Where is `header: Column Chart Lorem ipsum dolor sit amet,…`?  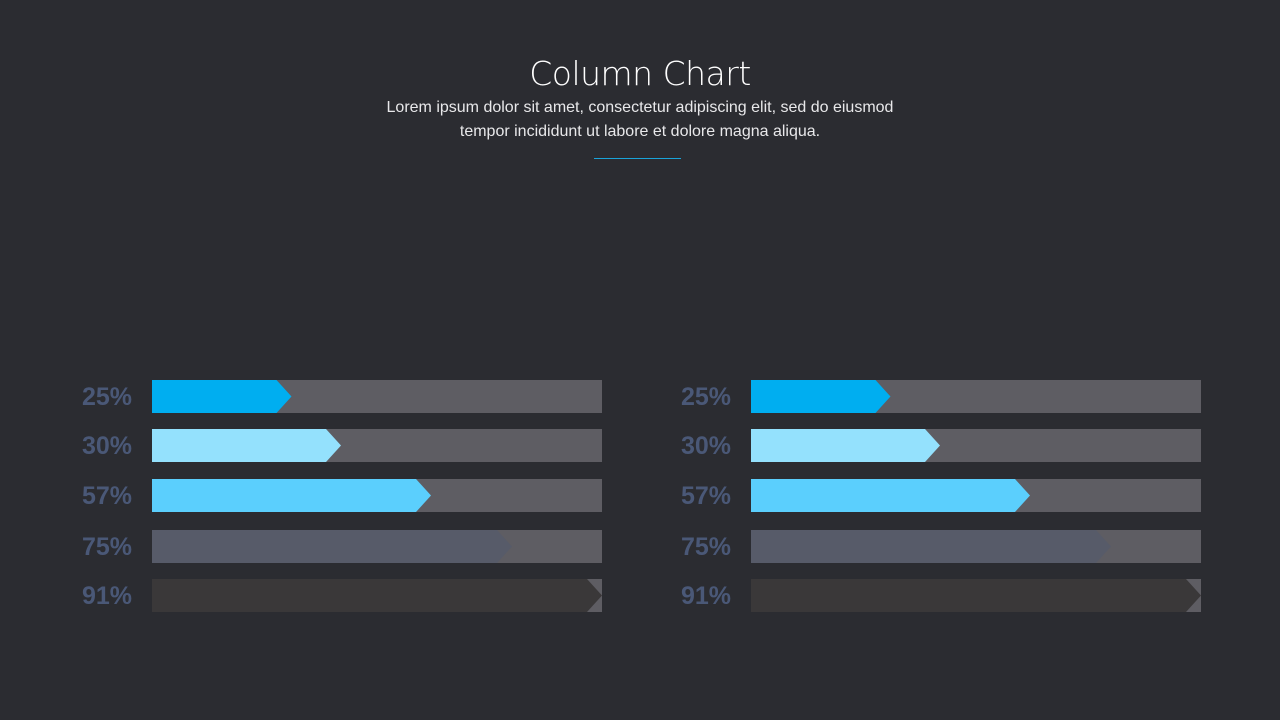 header: Column Chart Lorem ipsum dolor sit amet,… is located at coordinates (640, 98).